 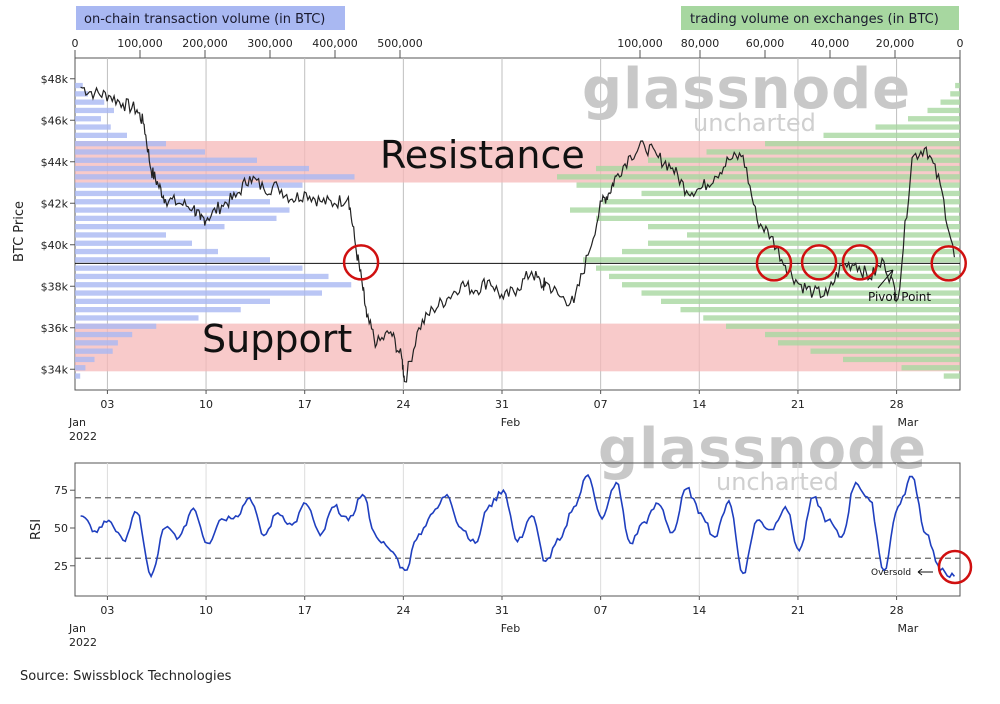 What do you see at coordinates (746, 89) in the screenshot?
I see `watermark-brand: glassnode` at bounding box center [746, 89].